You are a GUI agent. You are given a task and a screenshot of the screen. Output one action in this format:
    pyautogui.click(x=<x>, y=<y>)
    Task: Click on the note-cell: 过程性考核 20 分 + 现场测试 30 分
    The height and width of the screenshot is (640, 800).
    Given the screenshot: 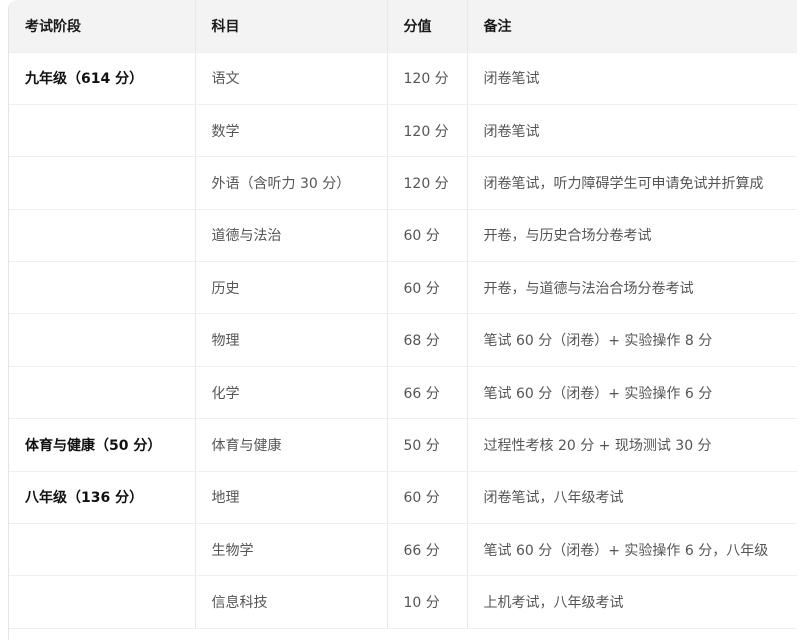 What is the action you would take?
    pyautogui.click(x=632, y=445)
    